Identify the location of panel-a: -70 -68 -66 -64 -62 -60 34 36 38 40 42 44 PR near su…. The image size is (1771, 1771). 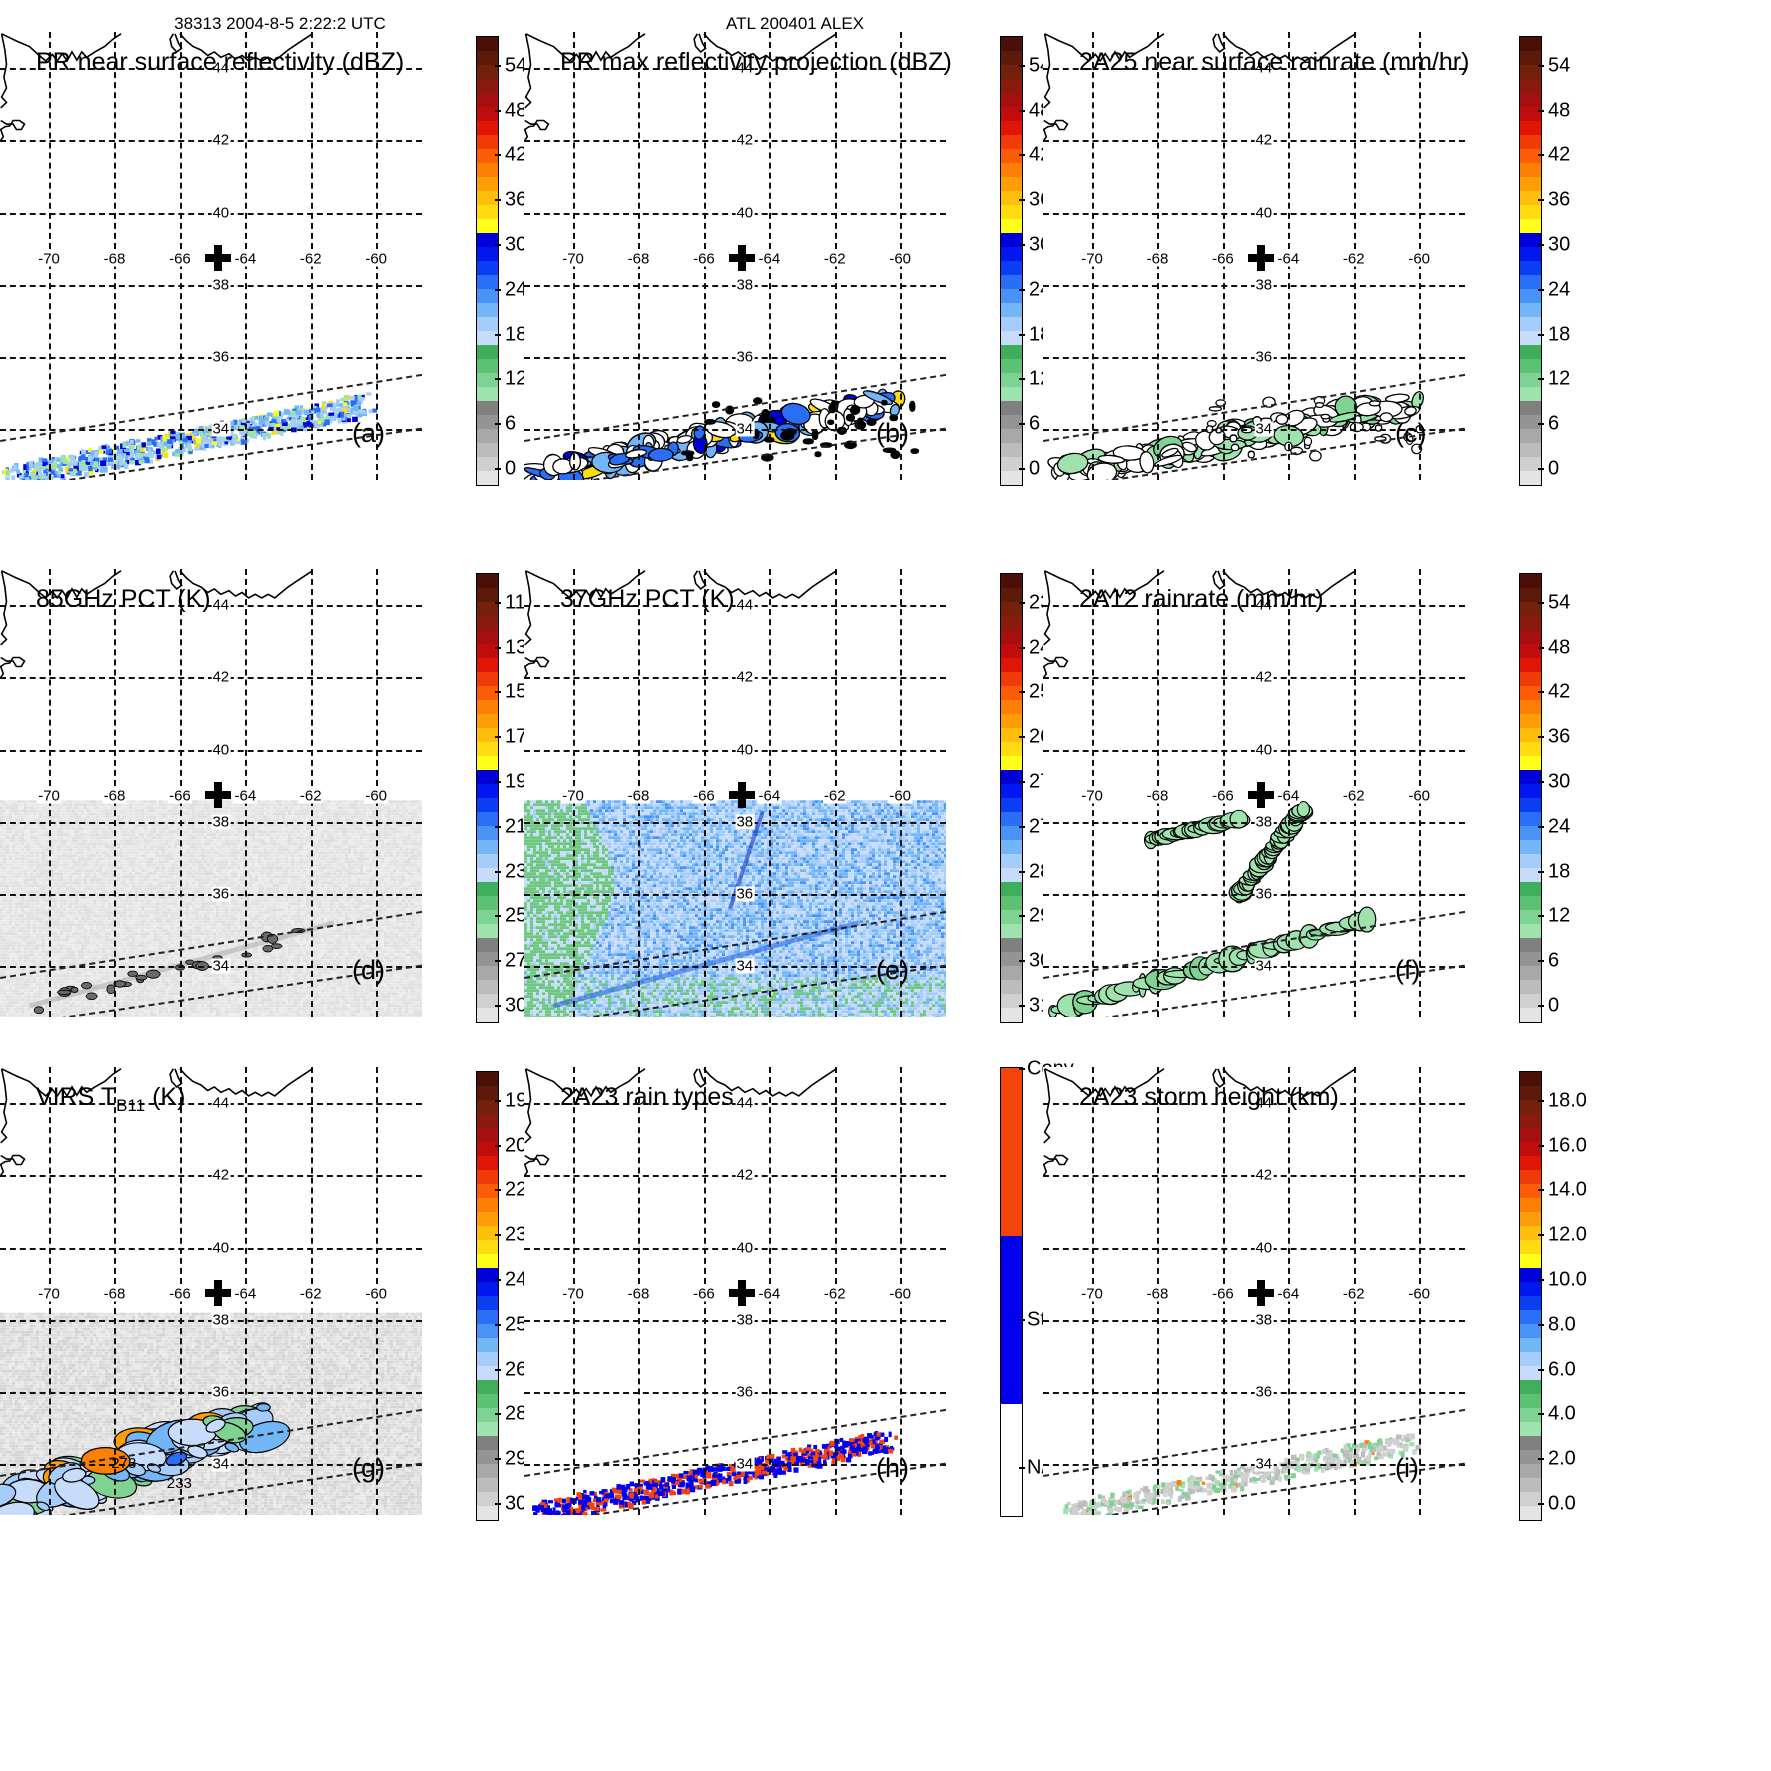
(286, 259).